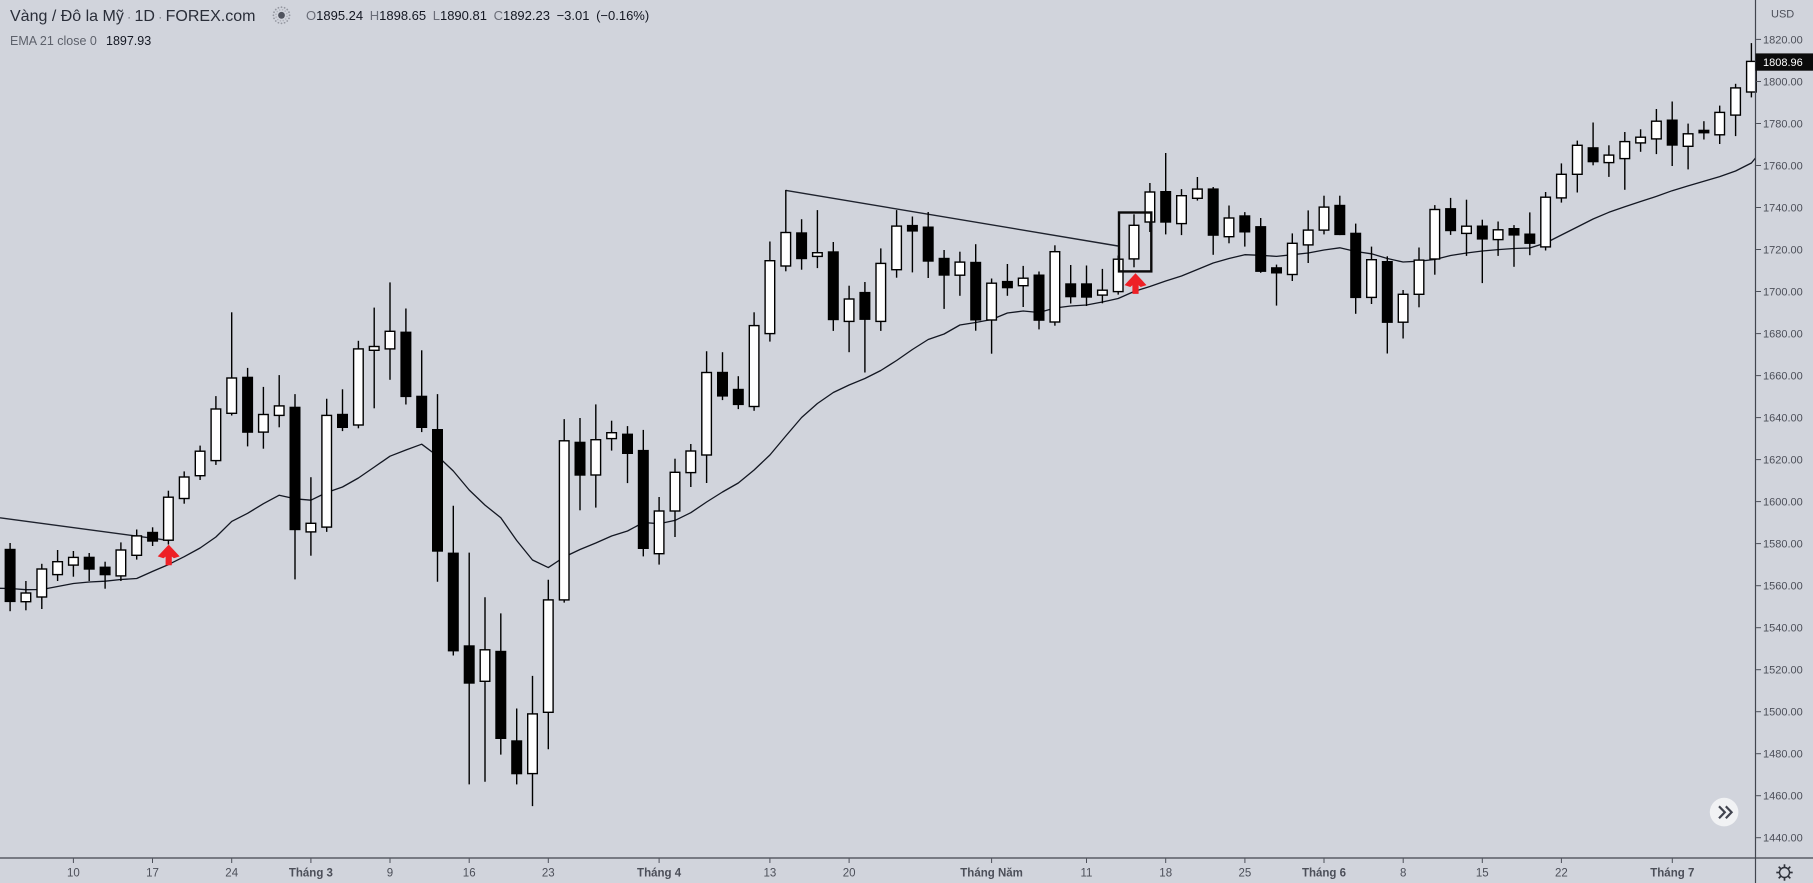 This screenshot has width=1813, height=883. What do you see at coordinates (1783, 40) in the screenshot?
I see `svg-text: 1820.00` at bounding box center [1783, 40].